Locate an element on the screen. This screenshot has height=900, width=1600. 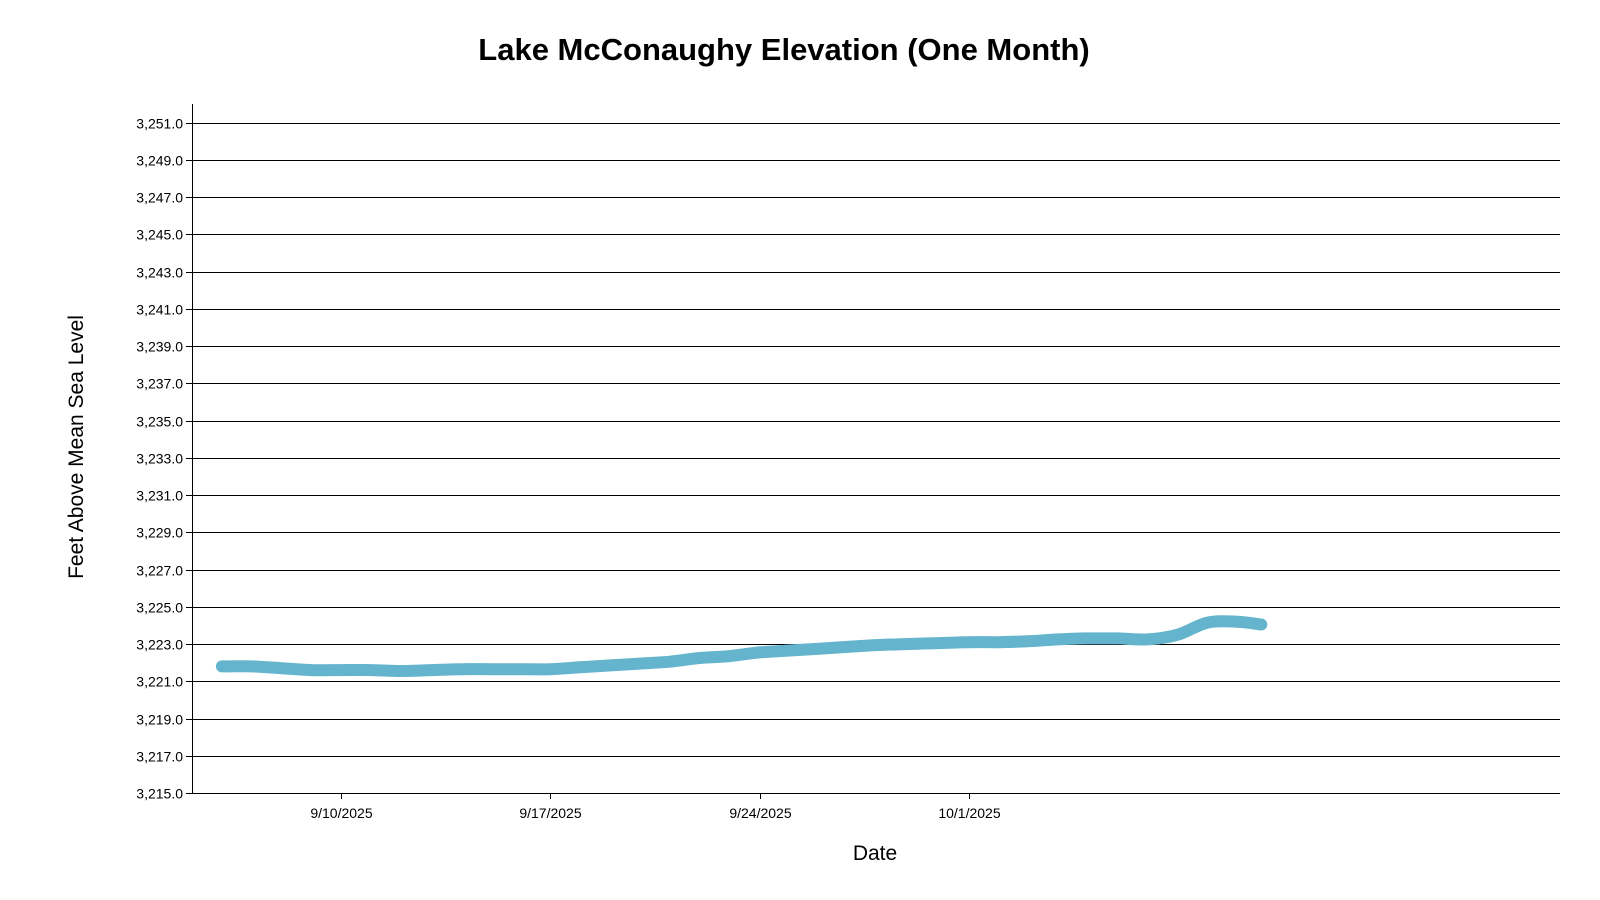
y-tick-label: 3,215.0 is located at coordinates (159, 794).